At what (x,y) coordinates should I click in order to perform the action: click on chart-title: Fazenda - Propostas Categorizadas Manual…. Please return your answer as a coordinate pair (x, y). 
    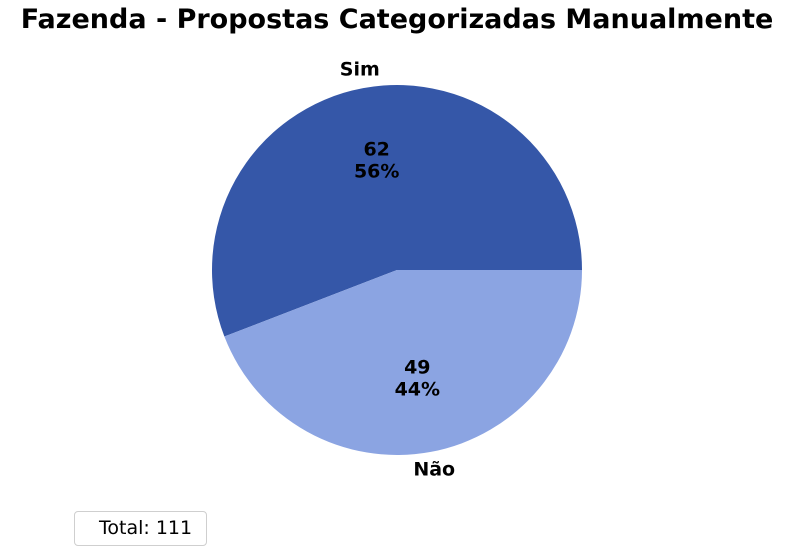
    Looking at the image, I should click on (397, 19).